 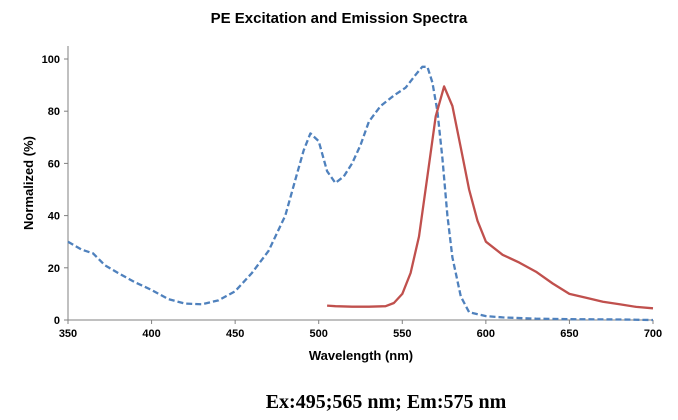 I want to click on x-tick-label: 450, so click(x=235, y=334).